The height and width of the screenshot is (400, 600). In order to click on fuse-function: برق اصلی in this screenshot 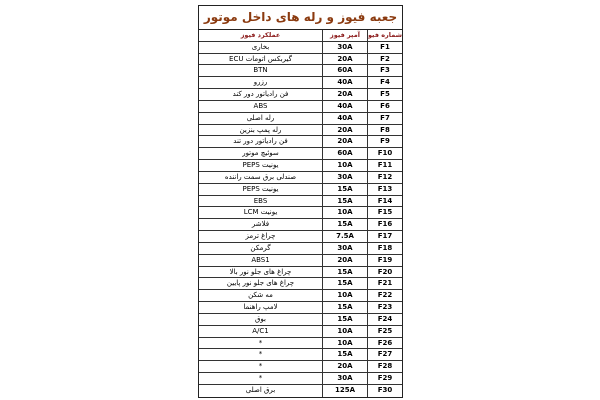, I will do `click(261, 390)`.